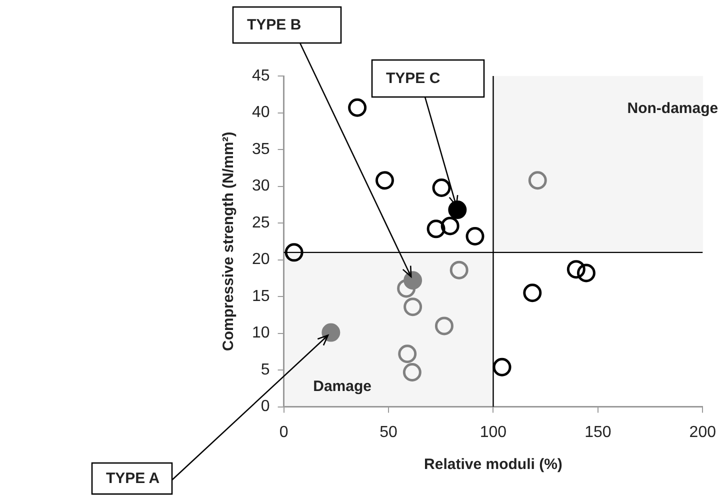 The height and width of the screenshot is (495, 726). Describe the element at coordinates (261, 333) in the screenshot. I see `y-tick-label: 10` at that location.